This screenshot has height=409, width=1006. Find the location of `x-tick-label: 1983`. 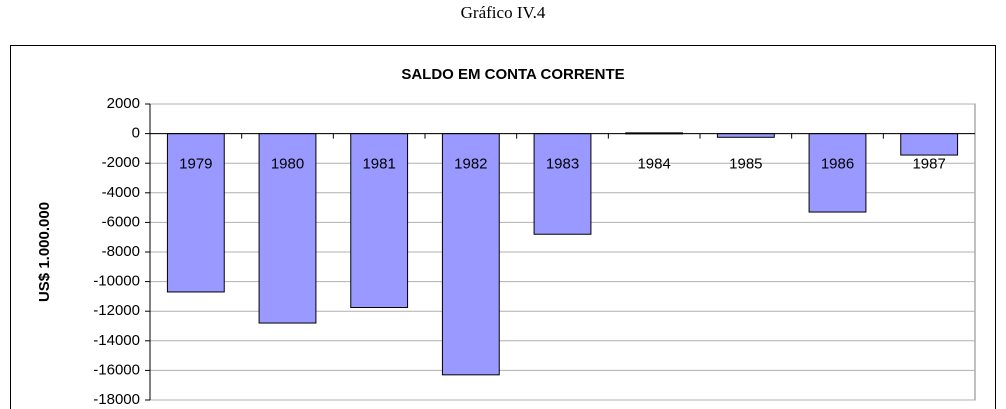

x-tick-label: 1983 is located at coordinates (562, 164).